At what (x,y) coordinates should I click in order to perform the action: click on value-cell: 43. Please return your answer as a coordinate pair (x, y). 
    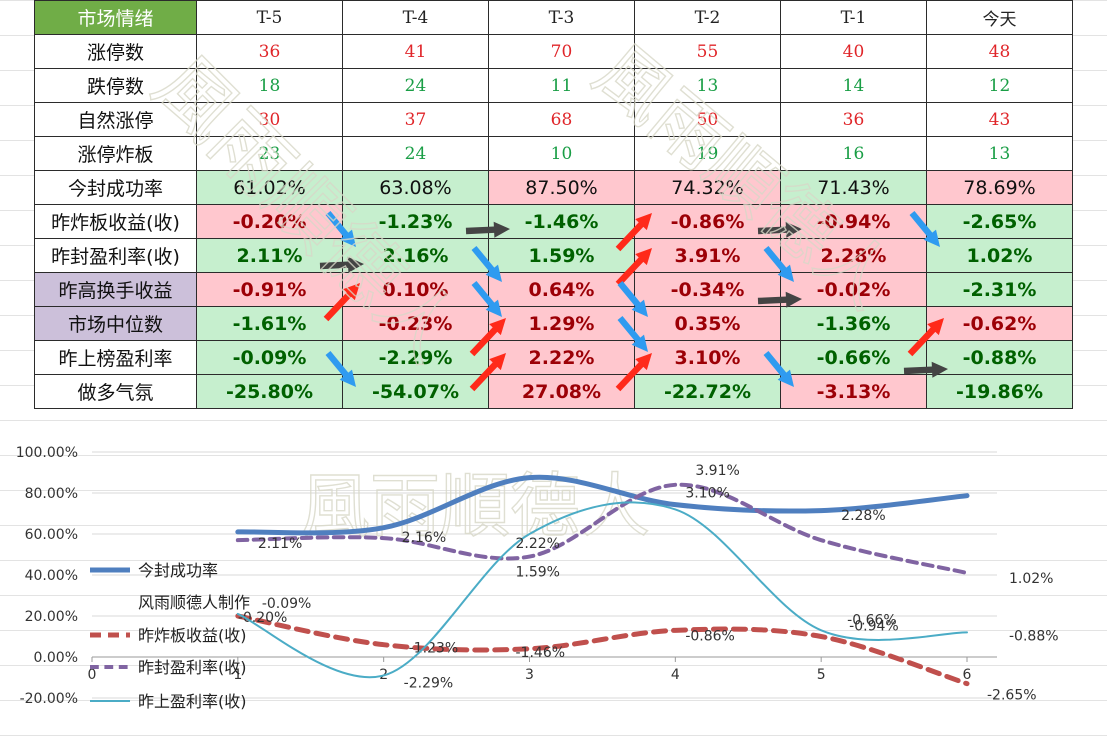
    Looking at the image, I should click on (999, 119).